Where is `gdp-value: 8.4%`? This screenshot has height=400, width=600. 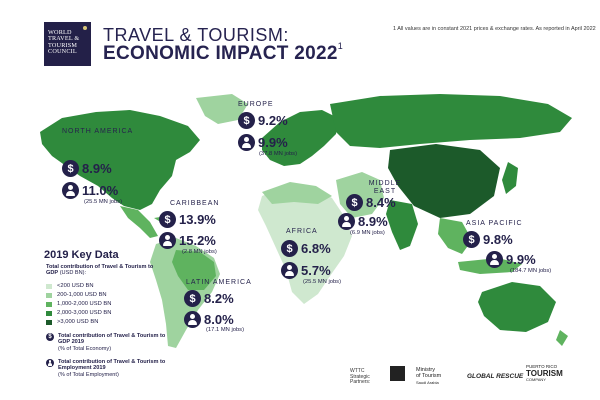
gdp-value: 8.4% is located at coordinates (381, 202).